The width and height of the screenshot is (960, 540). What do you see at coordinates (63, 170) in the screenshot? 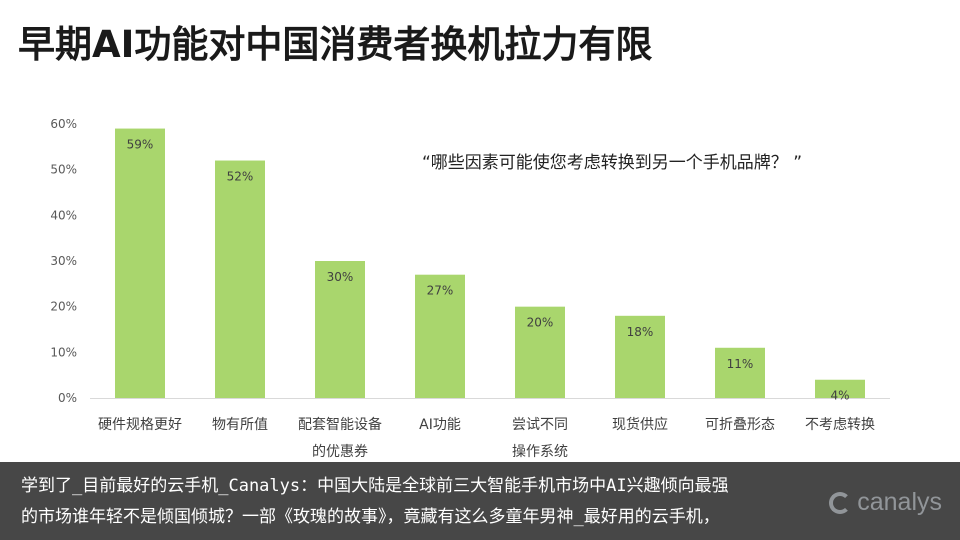
I see `y-tick-label: 50%` at bounding box center [63, 170].